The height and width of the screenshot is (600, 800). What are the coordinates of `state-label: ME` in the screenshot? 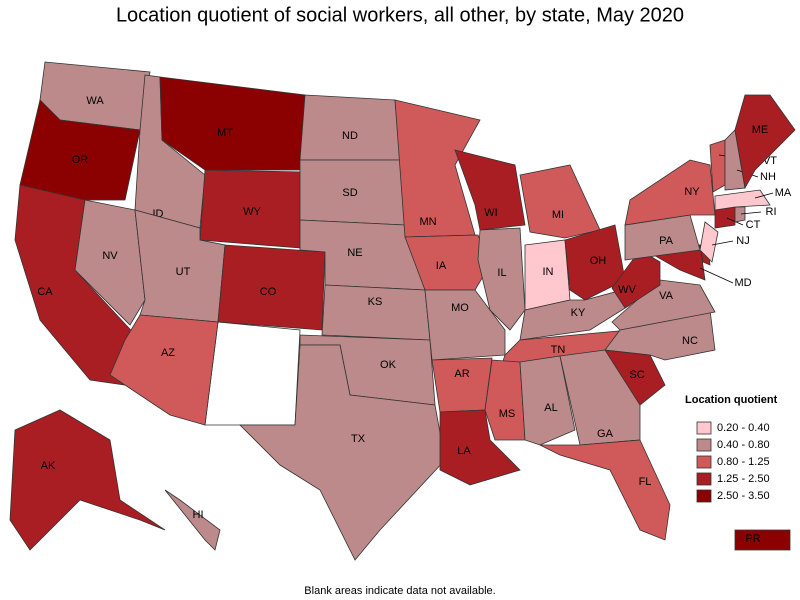 It's located at (760, 130).